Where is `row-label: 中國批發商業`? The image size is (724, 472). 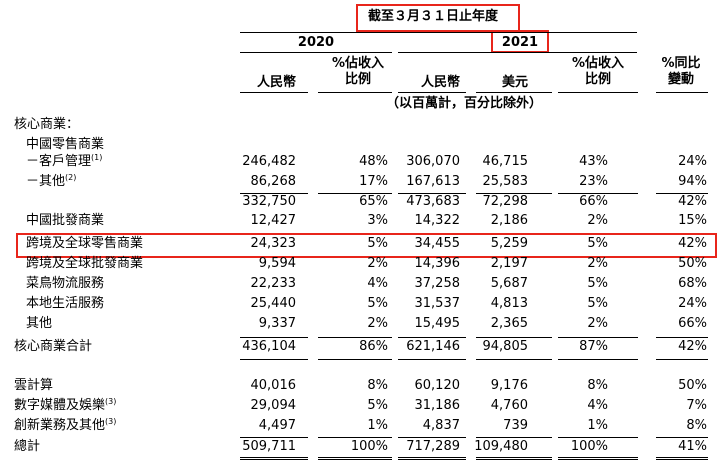
row-label: 中國批發商業 is located at coordinates (65, 221).